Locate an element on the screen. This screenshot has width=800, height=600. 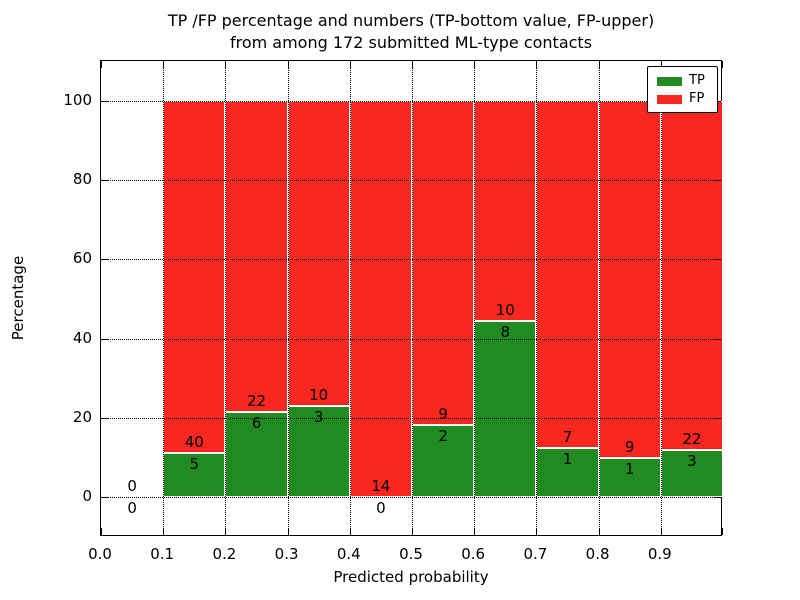
bar-fp-count-label: 40 is located at coordinates (194, 442).